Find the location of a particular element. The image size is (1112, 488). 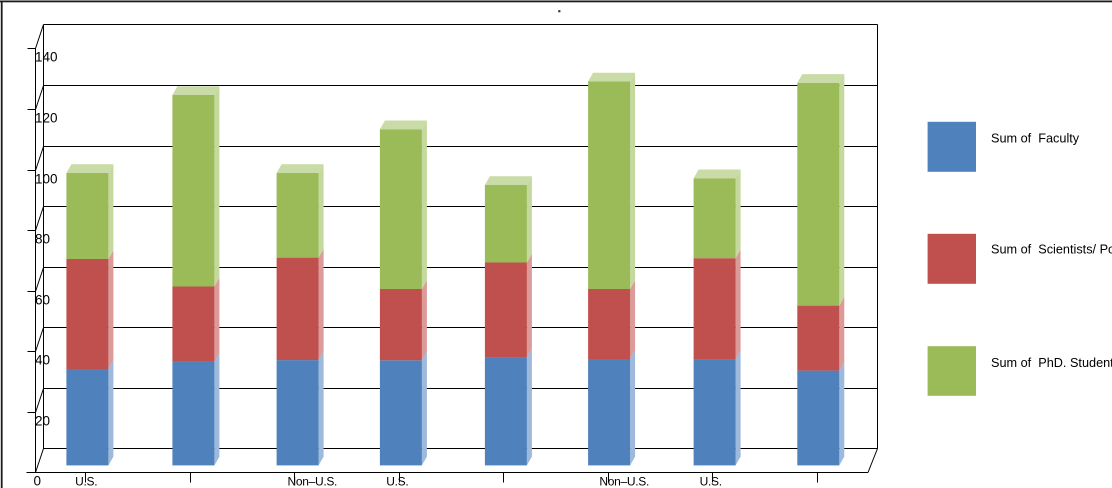

svg-text: 0 is located at coordinates (38, 480).